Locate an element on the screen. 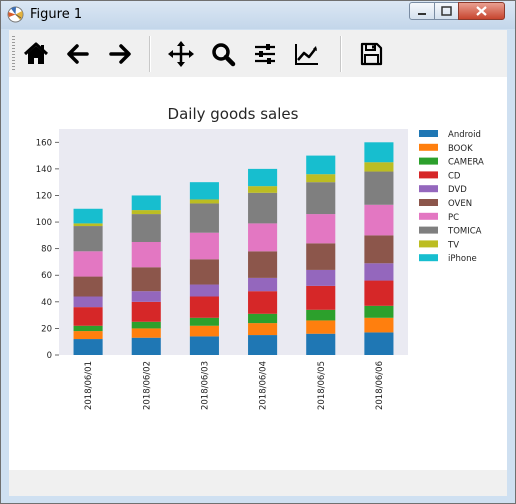 Image resolution: width=516 pixels, height=504 pixels. zoom-button is located at coordinates (223, 54).